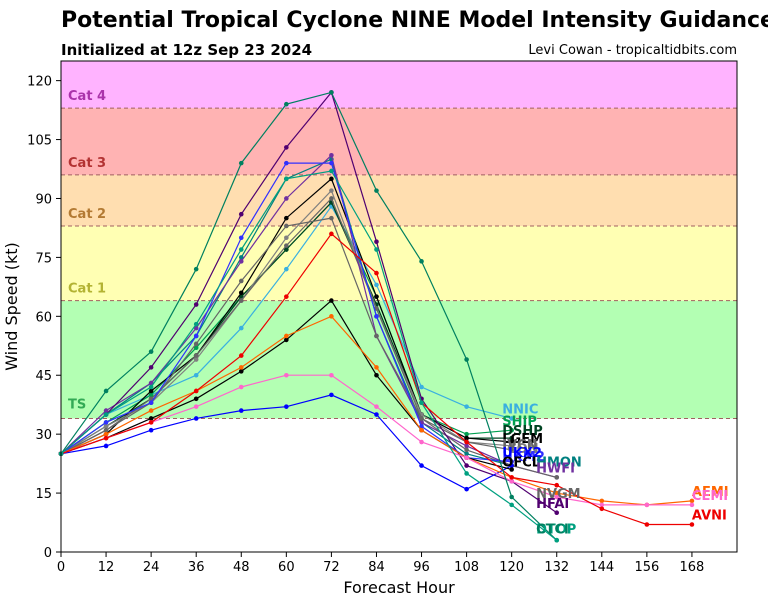 This screenshot has width=768, height=600. What do you see at coordinates (556, 567) in the screenshot?
I see `x-tick-label: 132` at bounding box center [556, 567].